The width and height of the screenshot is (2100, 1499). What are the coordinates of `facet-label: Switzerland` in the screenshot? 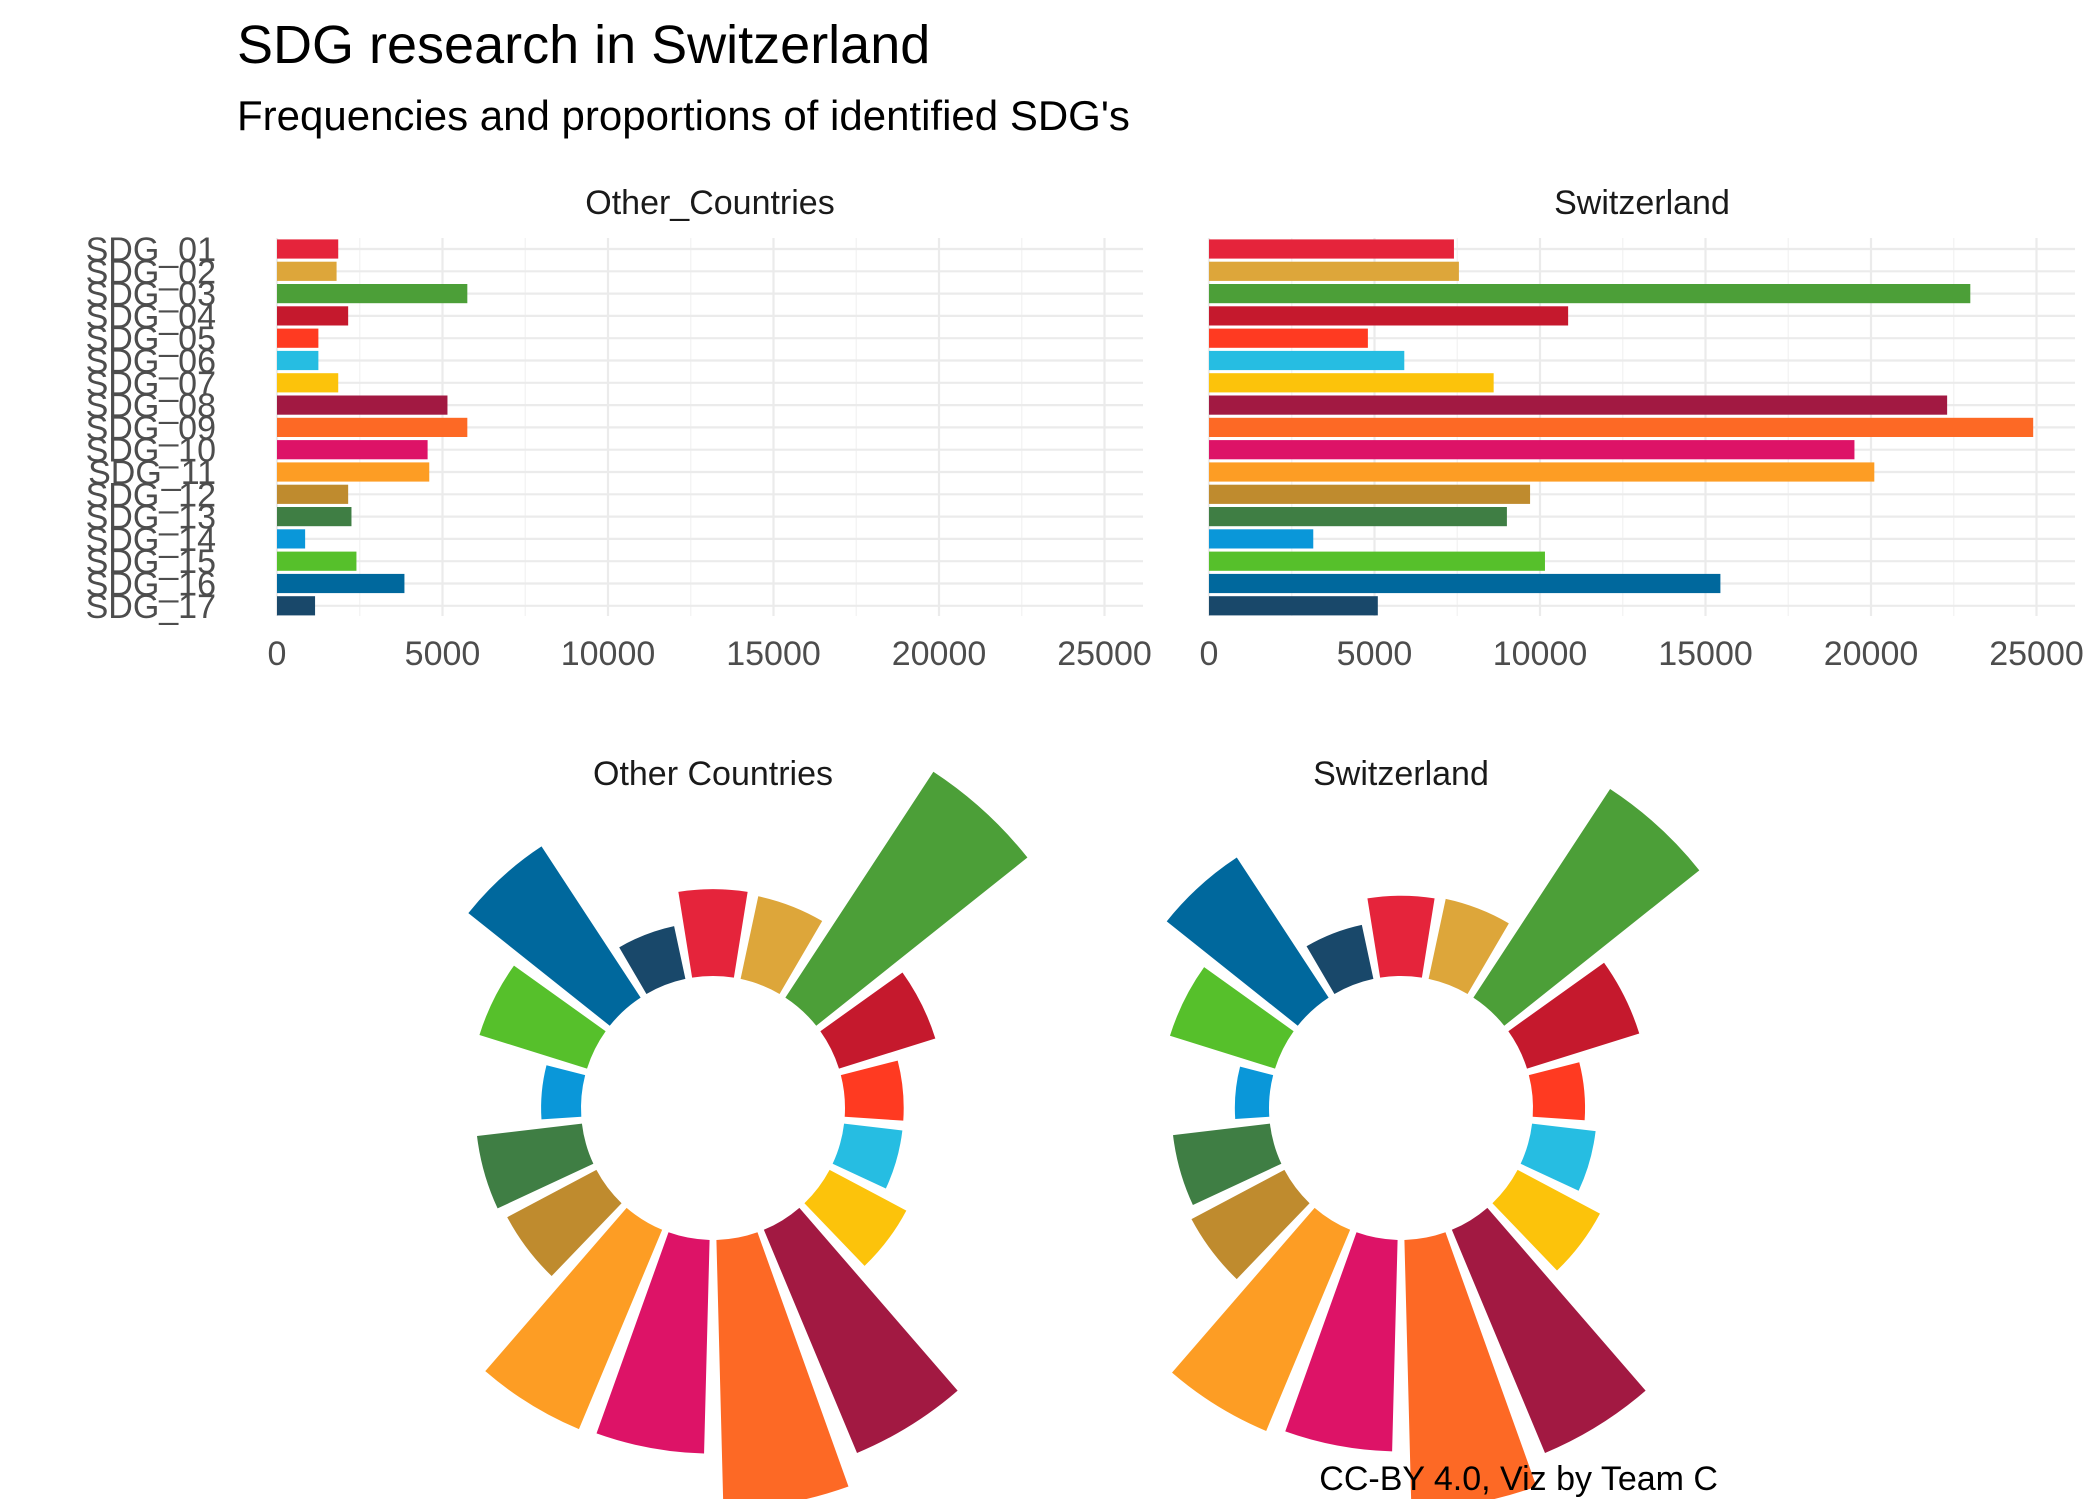 It's located at (1642, 203).